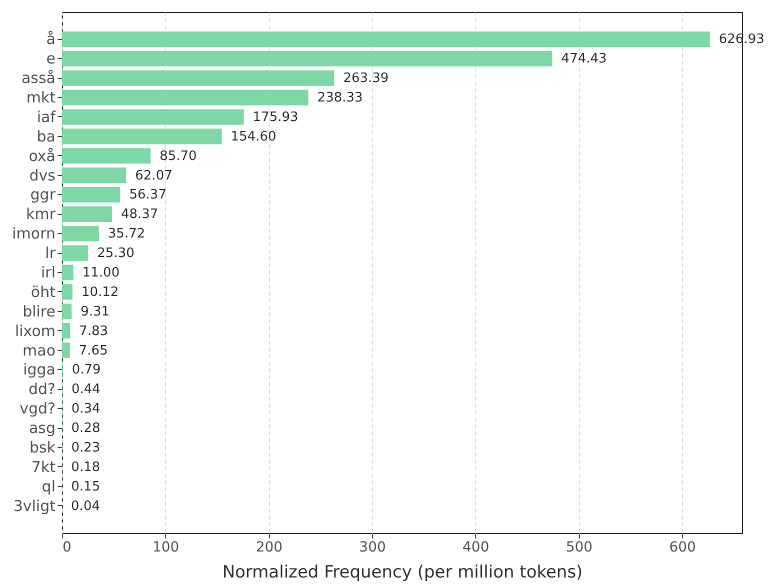 This screenshot has height=586, width=769. Describe the element at coordinates (85, 448) in the screenshot. I see `data-label: 0.23` at that location.